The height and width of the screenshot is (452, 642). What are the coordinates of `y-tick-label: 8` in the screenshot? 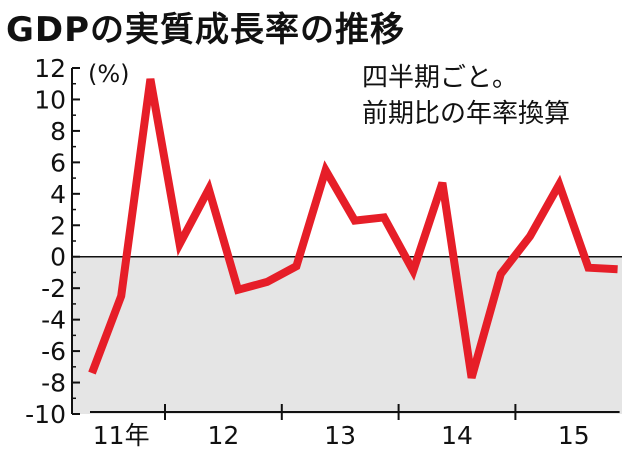 It's located at (58, 131).